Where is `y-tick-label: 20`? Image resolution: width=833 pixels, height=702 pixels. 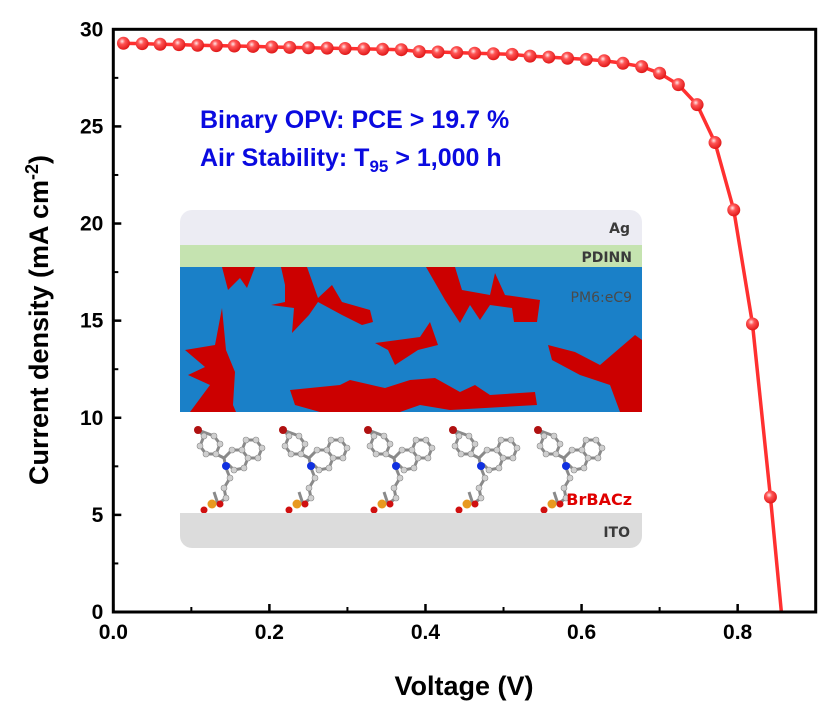 y-tick-label: 20 is located at coordinates (91, 224).